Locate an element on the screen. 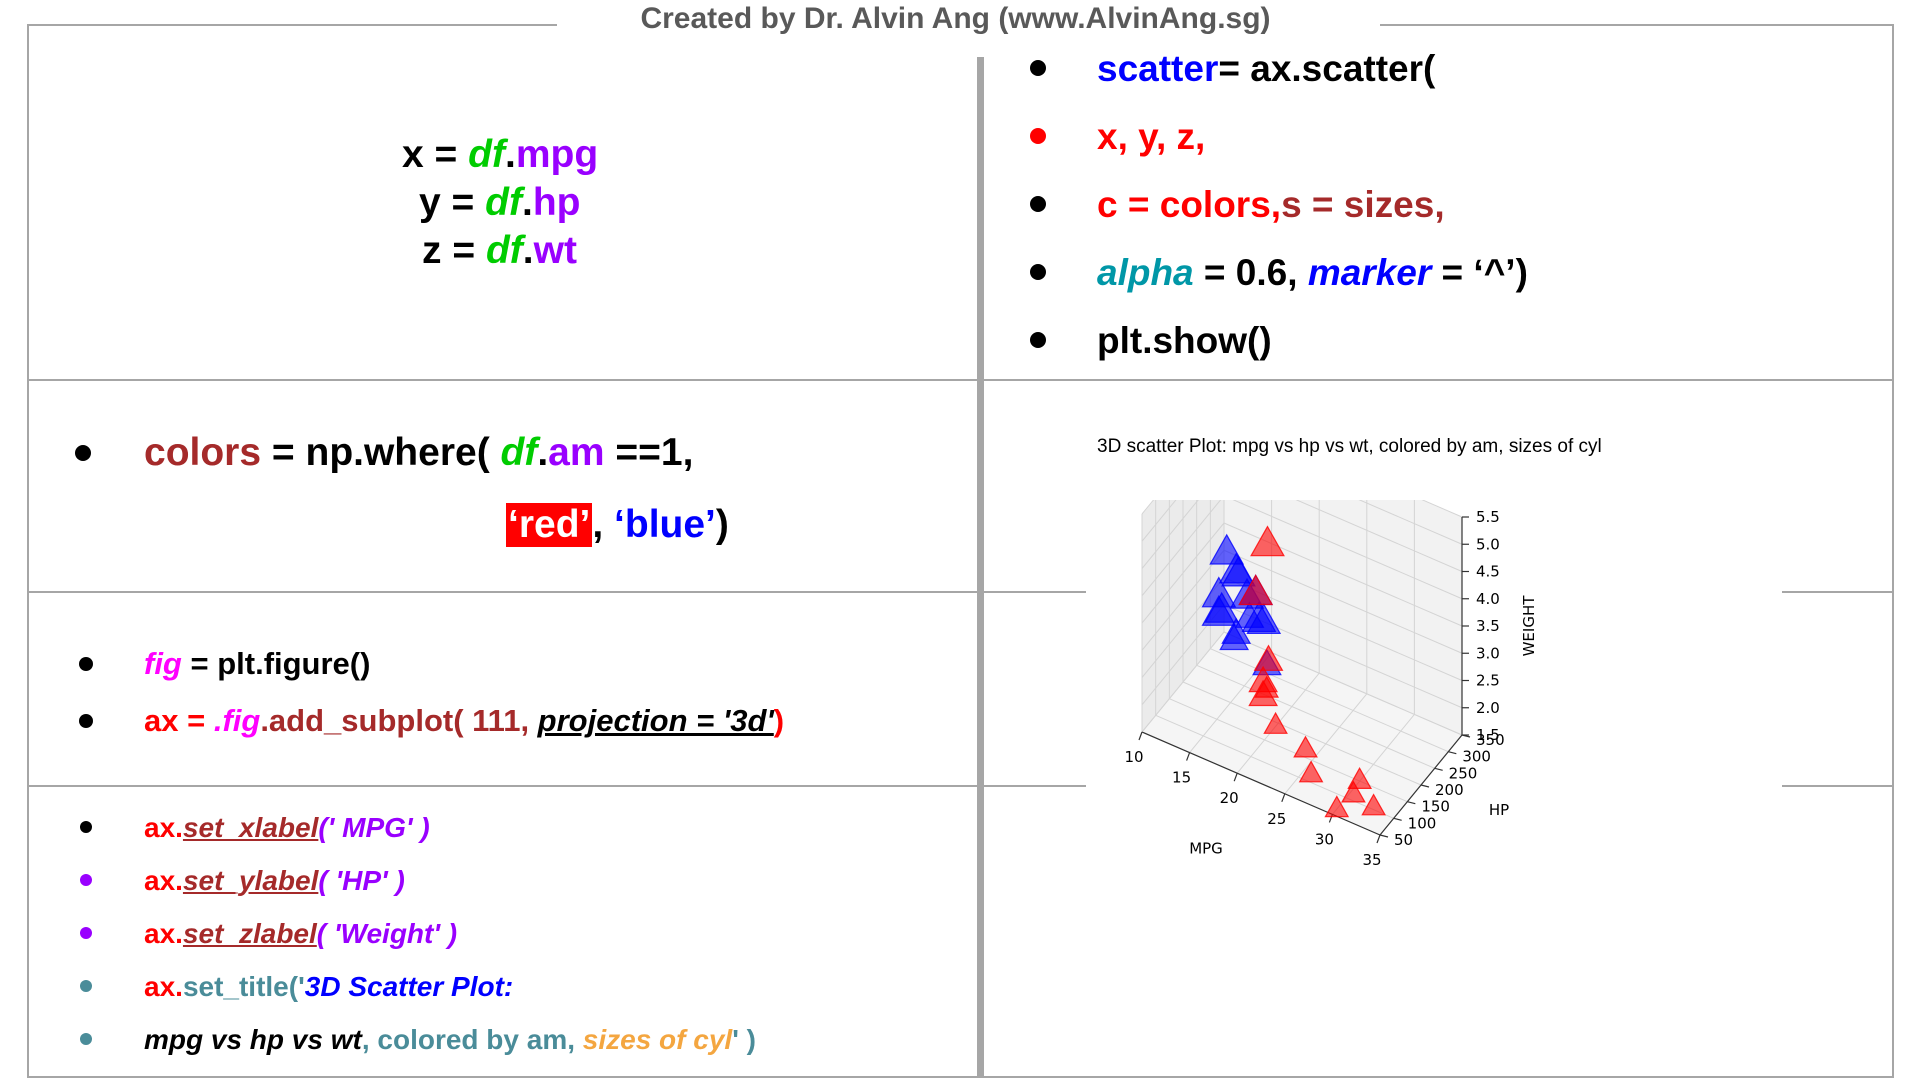 The width and height of the screenshot is (1911, 1079). zlabel-line: ax. set_zlabel( 'Weight' ) is located at coordinates (301, 933).